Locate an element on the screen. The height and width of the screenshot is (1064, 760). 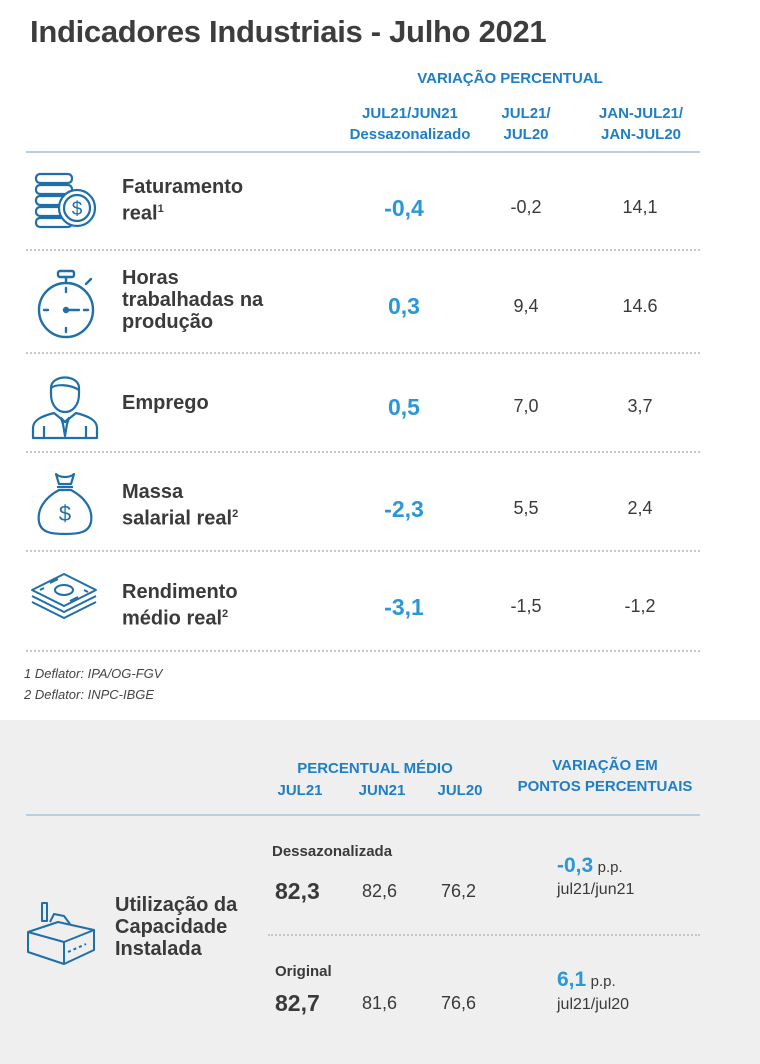
footnote-1: 1 Deflator: IPA/OG-FGV is located at coordinates (93, 673).